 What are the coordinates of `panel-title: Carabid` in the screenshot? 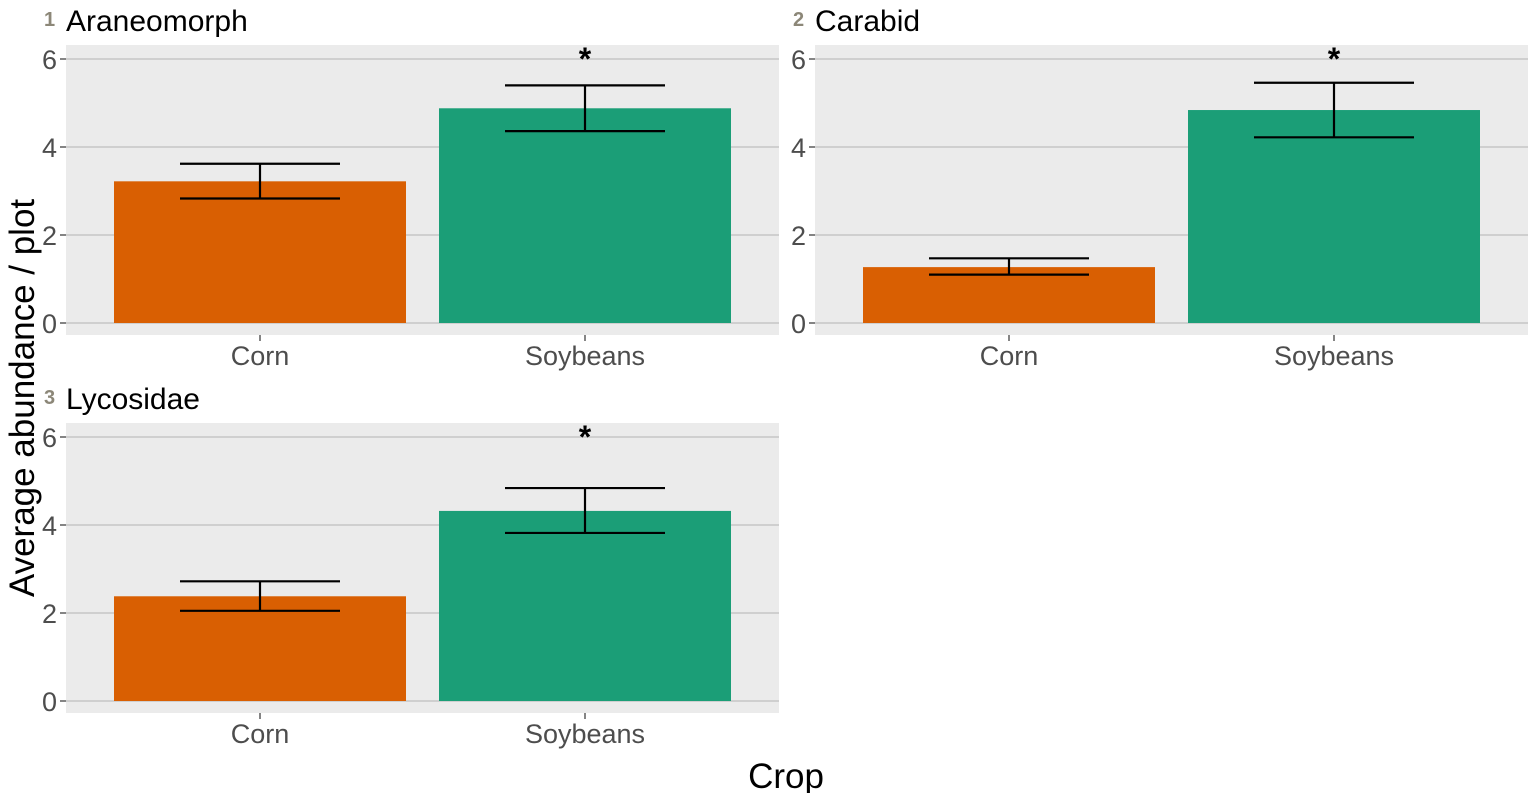 It's located at (867, 21).